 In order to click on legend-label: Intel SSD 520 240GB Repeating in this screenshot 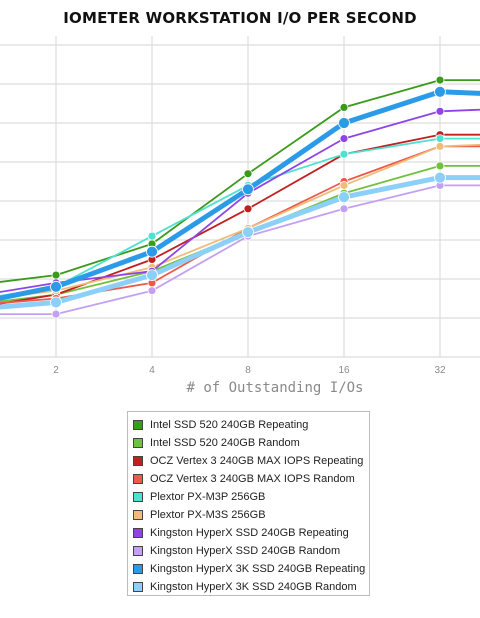, I will do `click(229, 425)`.